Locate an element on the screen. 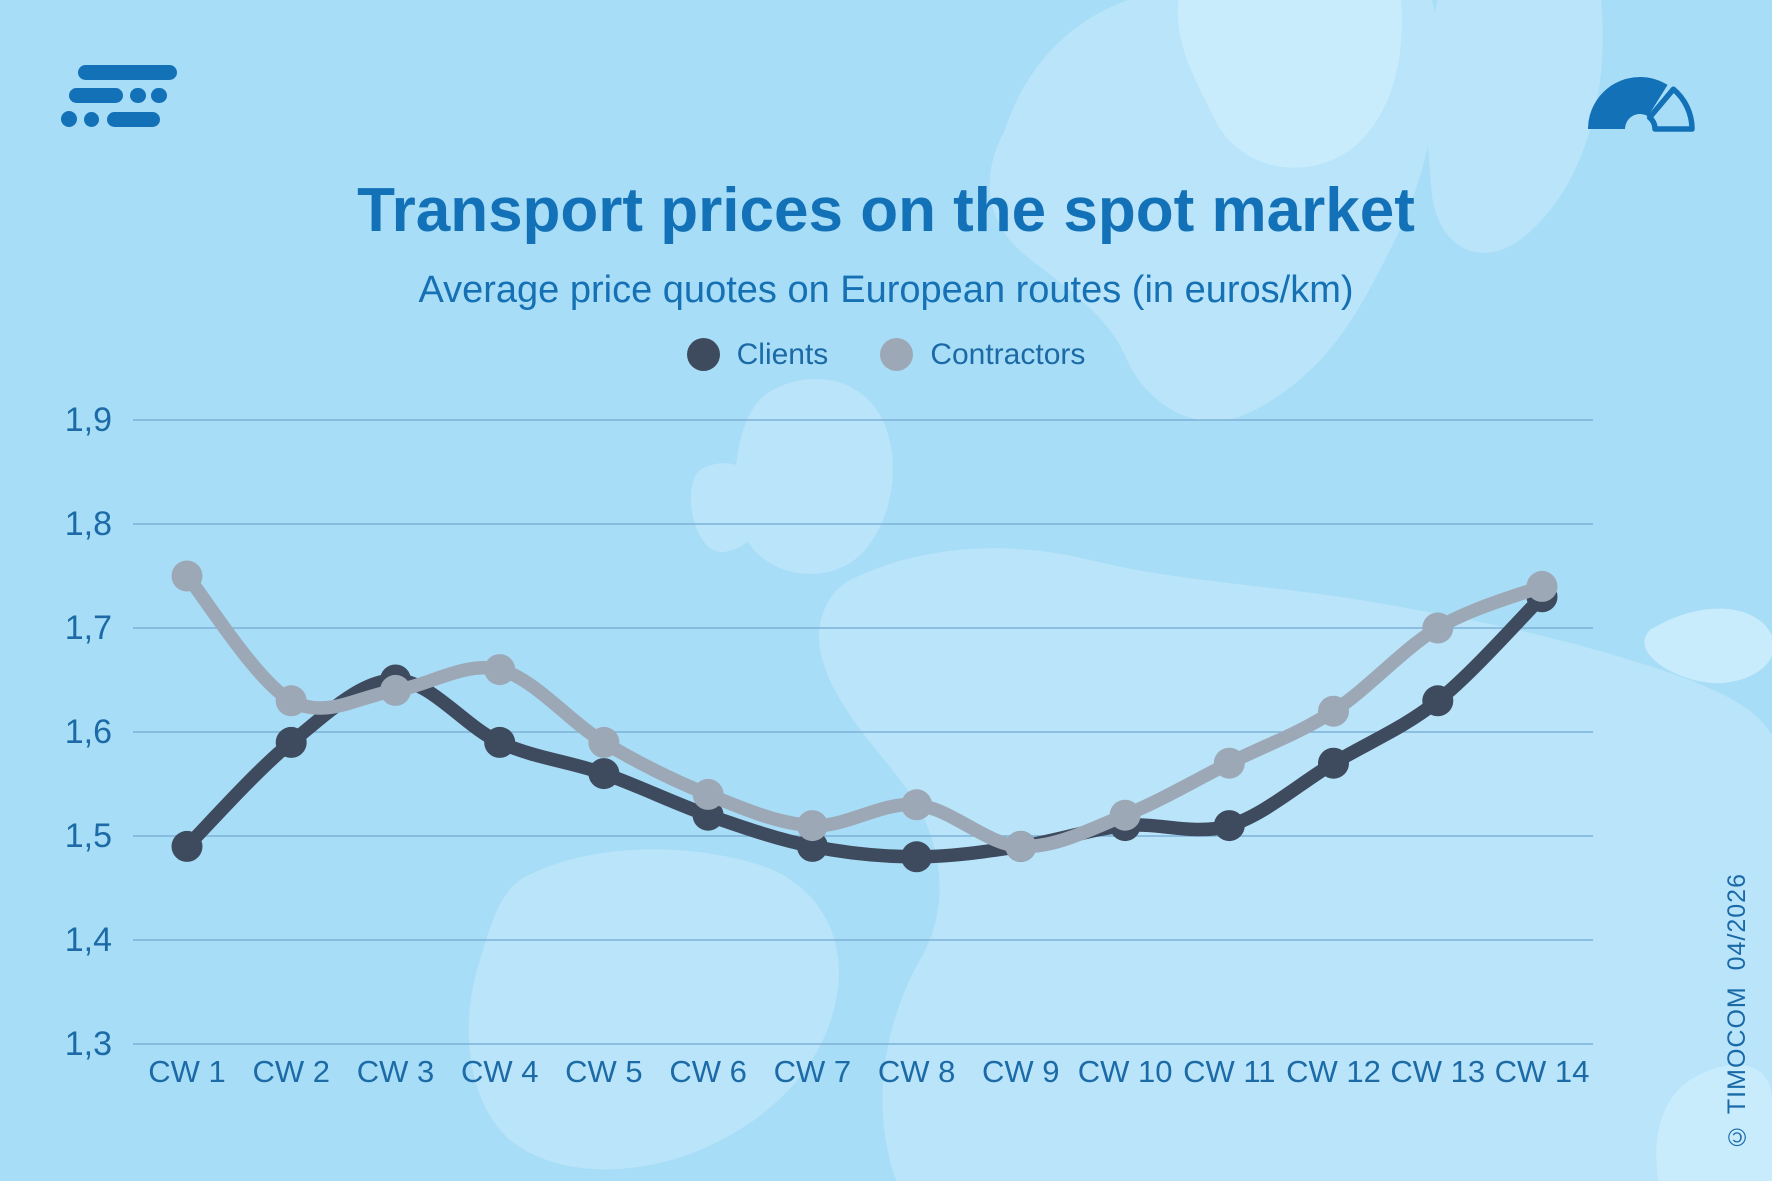 This screenshot has height=1181, width=1772. x-tick-label: CW 9 is located at coordinates (1021, 1071).